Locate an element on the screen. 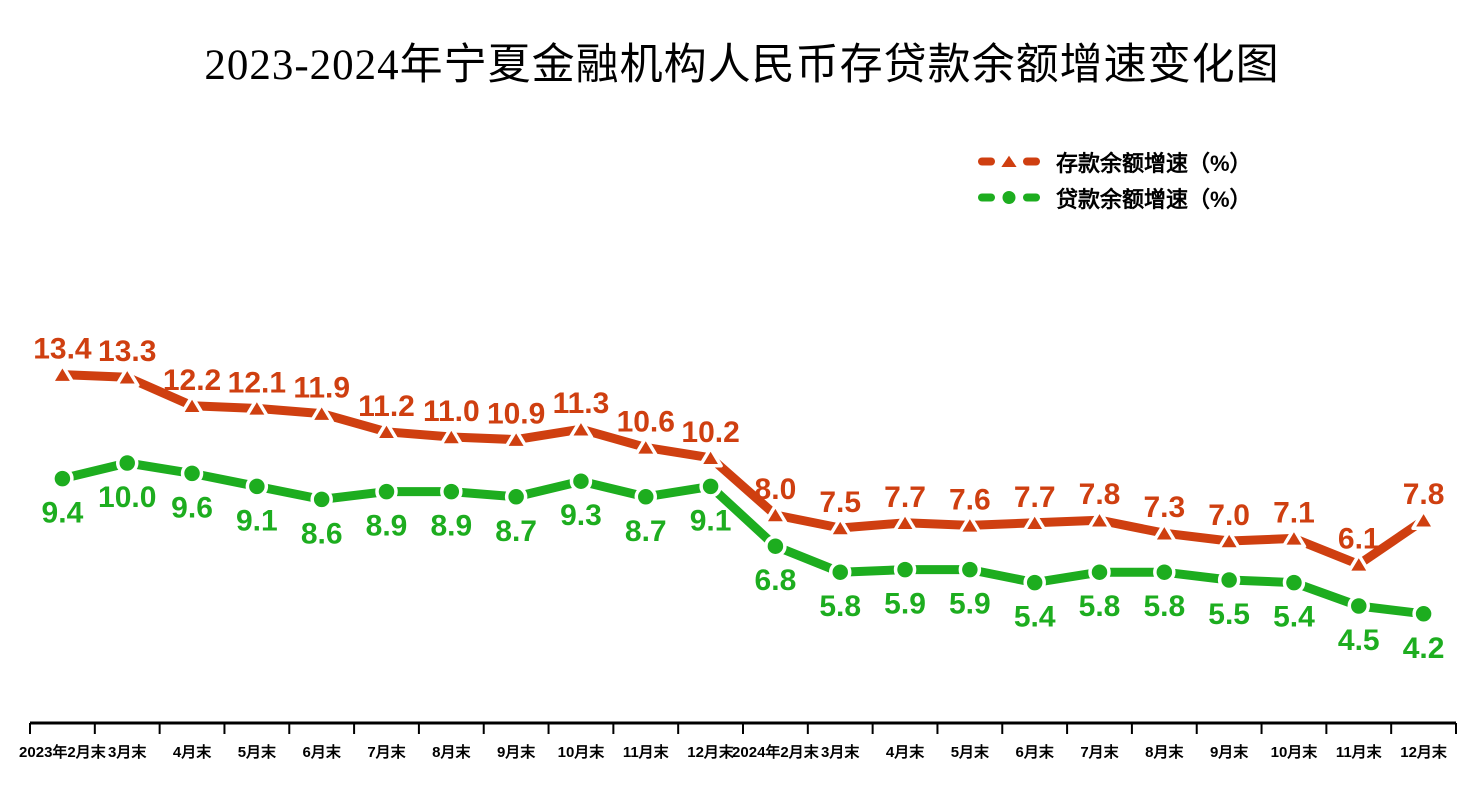  data-label: 7.6 is located at coordinates (970, 499).